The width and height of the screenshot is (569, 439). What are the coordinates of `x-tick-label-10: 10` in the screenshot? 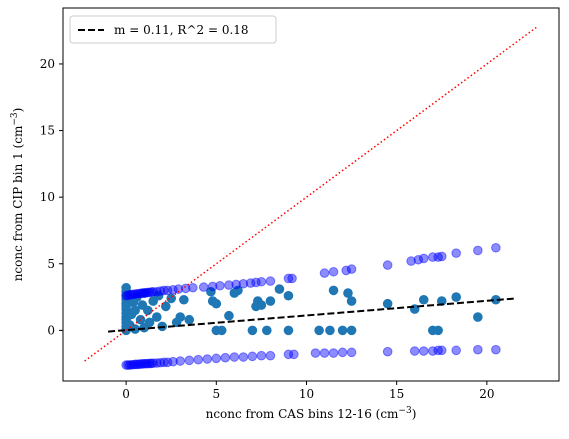 It's located at (306, 394).